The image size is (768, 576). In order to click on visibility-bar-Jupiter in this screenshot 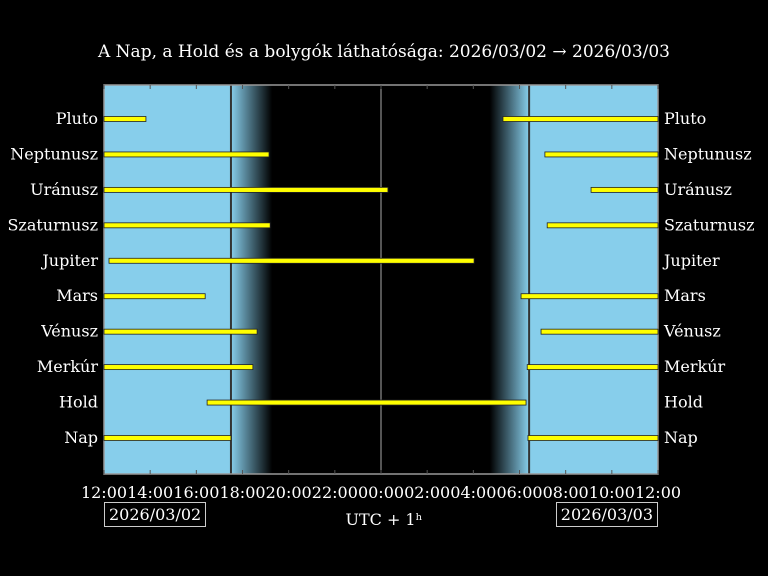, I will do `click(291, 260)`.